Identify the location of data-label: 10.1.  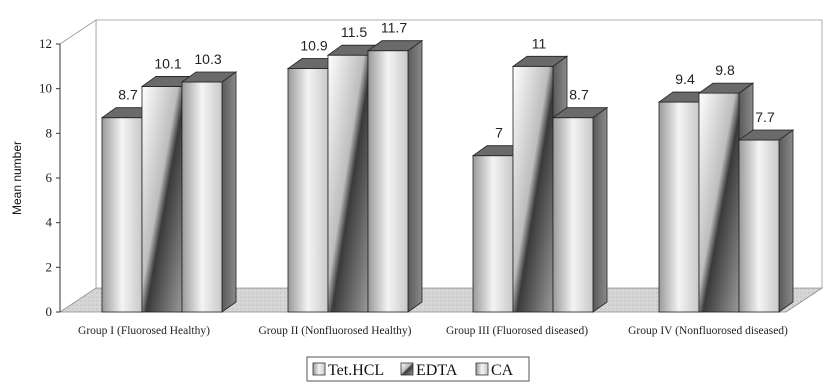
(167, 63).